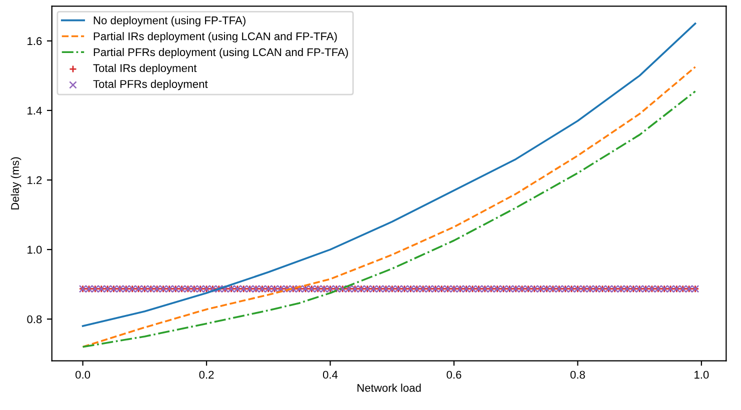 The image size is (741, 410). I want to click on y-axis-title: Delay (ms), so click(16, 183).